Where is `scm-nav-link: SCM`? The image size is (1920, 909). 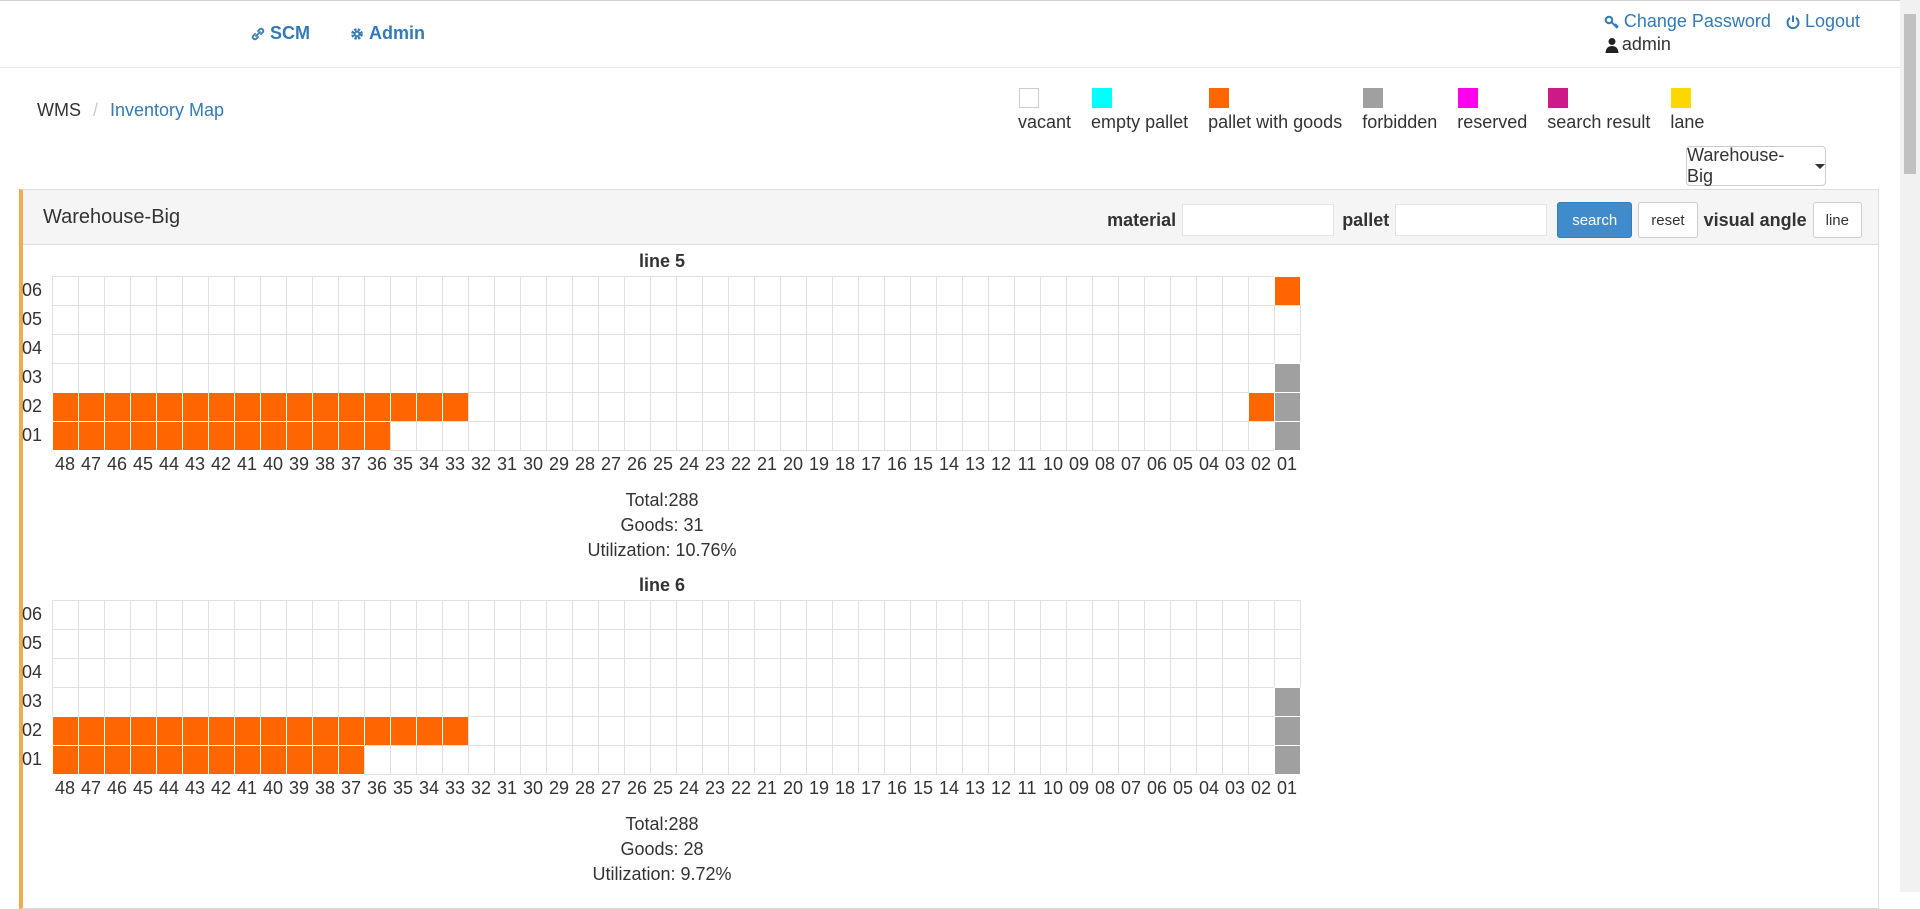
scm-nav-link: SCM is located at coordinates (280, 33).